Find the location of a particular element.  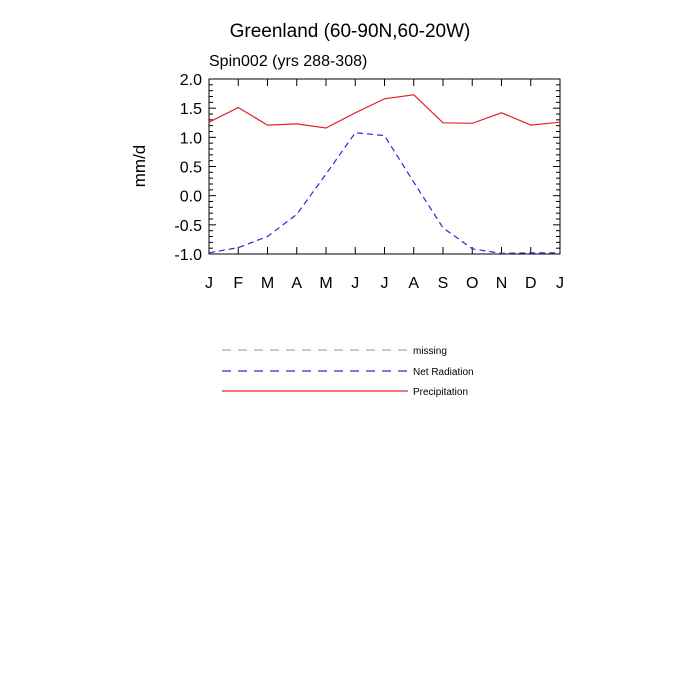

y-axis-label: mm/d is located at coordinates (139, 166).